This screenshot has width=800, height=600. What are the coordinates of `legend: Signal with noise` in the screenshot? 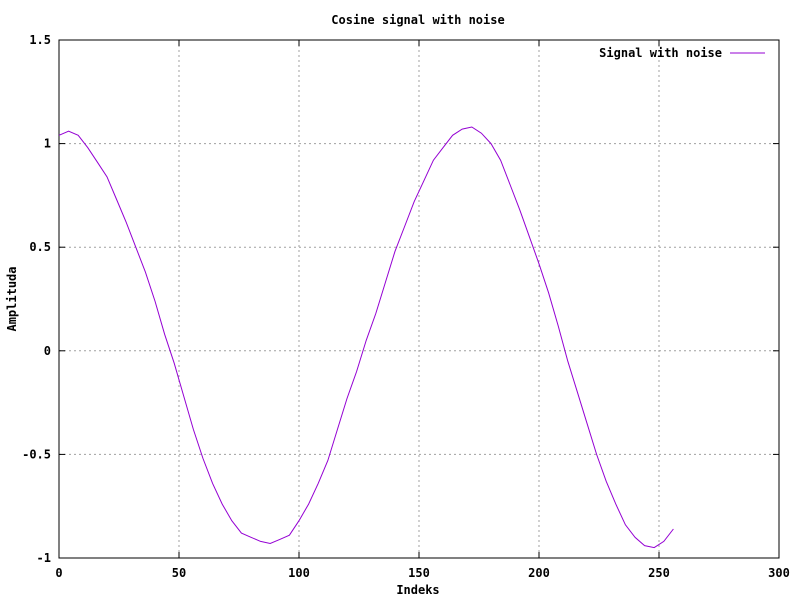 It's located at (682, 53).